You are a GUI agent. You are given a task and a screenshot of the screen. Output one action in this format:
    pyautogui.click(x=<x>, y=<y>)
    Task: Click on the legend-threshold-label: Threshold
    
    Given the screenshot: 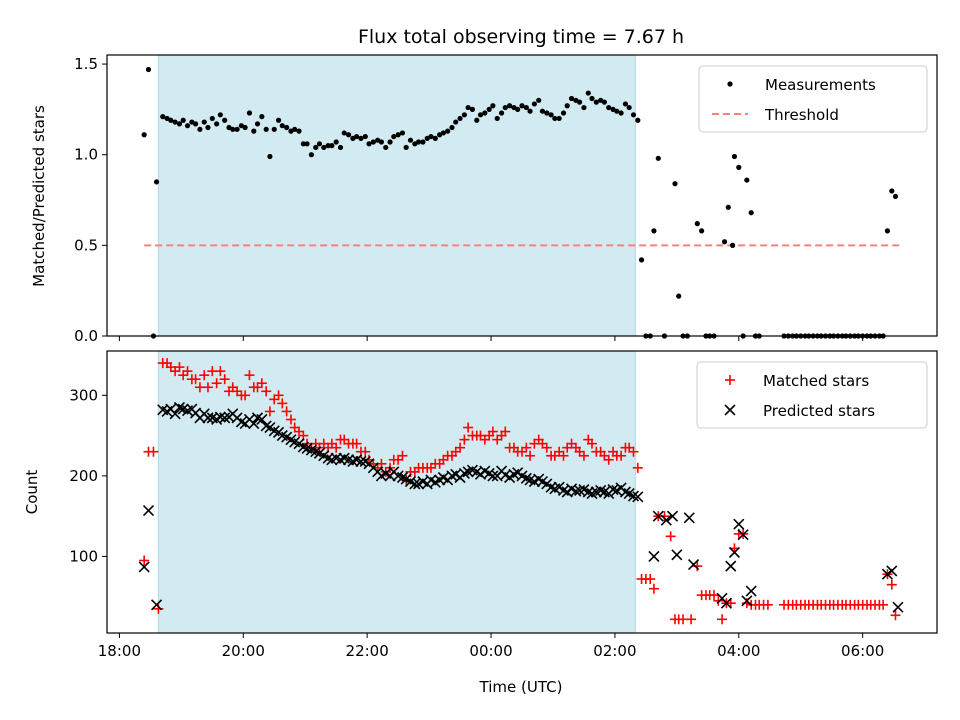 What is the action you would take?
    pyautogui.click(x=801, y=115)
    